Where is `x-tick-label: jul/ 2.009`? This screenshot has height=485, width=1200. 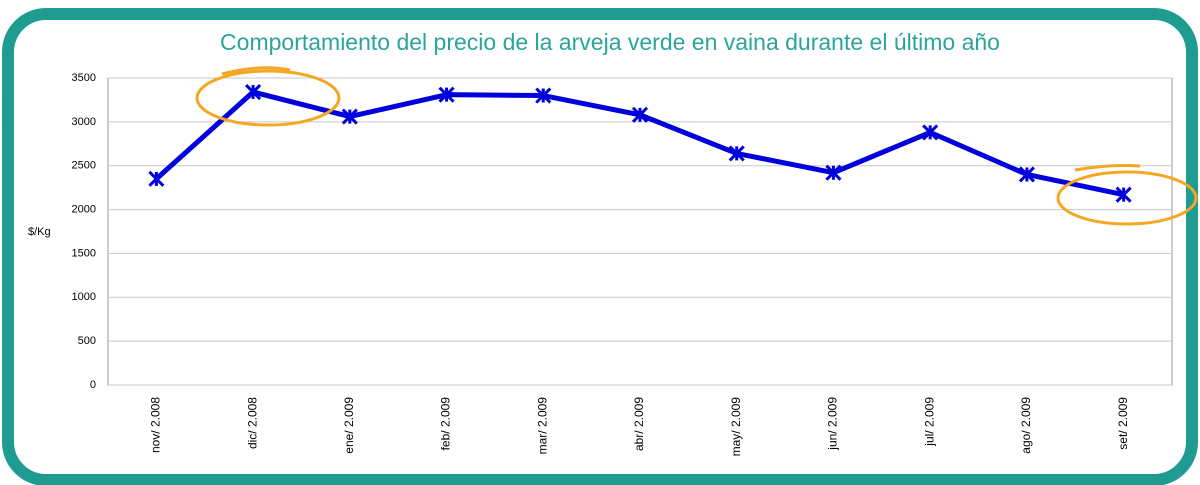 x-tick-label: jul/ 2.009 is located at coordinates (929, 422).